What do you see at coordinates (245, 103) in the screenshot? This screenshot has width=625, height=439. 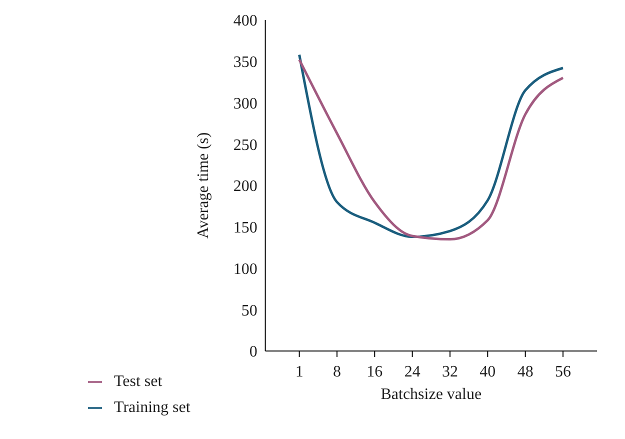 I see `y-tick-label: 300` at bounding box center [245, 103].